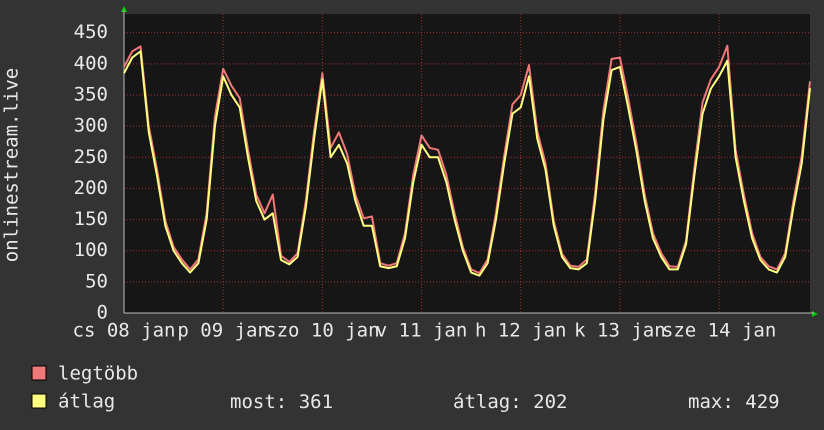 The image size is (824, 430). What do you see at coordinates (91, 94) in the screenshot?
I see `y-tick-label: 350` at bounding box center [91, 94].